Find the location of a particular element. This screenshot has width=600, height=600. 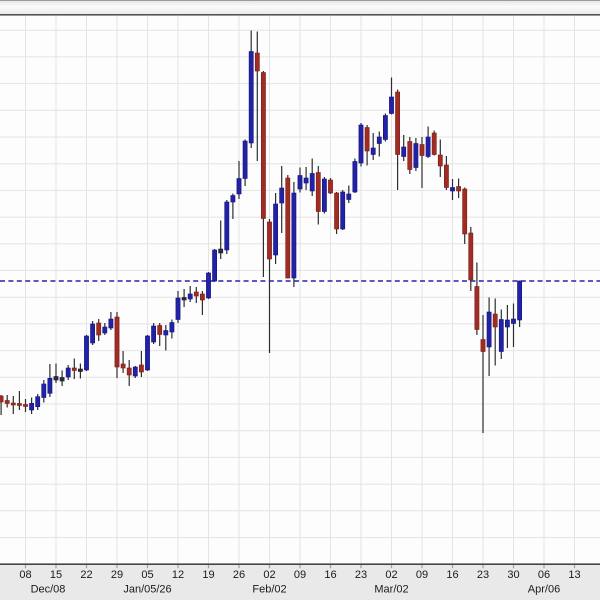

svg-text: 06 is located at coordinates (544, 575).